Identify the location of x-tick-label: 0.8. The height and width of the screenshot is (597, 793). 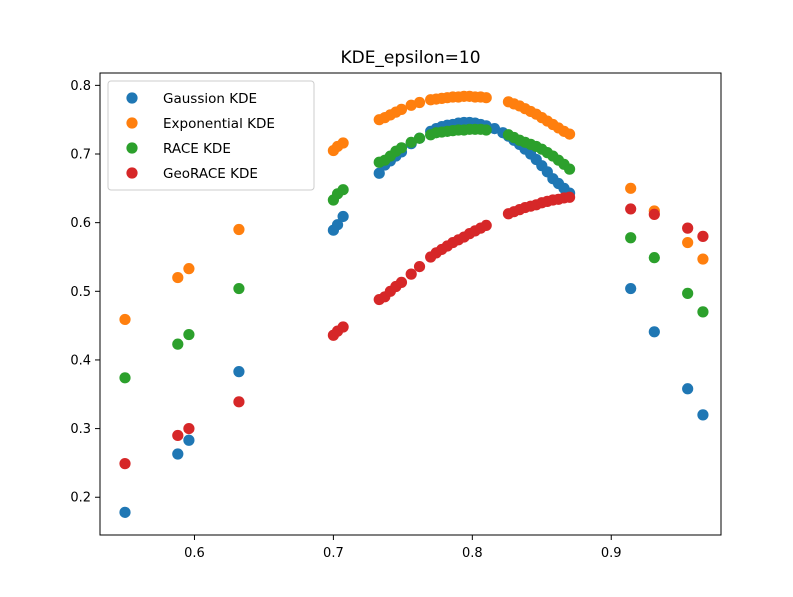
(472, 553).